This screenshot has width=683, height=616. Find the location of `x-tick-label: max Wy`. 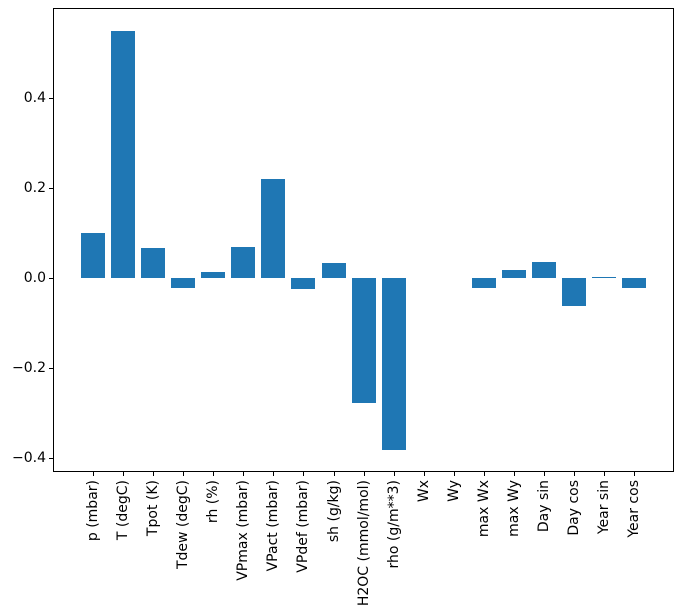

x-tick-label: max Wy is located at coordinates (513, 508).